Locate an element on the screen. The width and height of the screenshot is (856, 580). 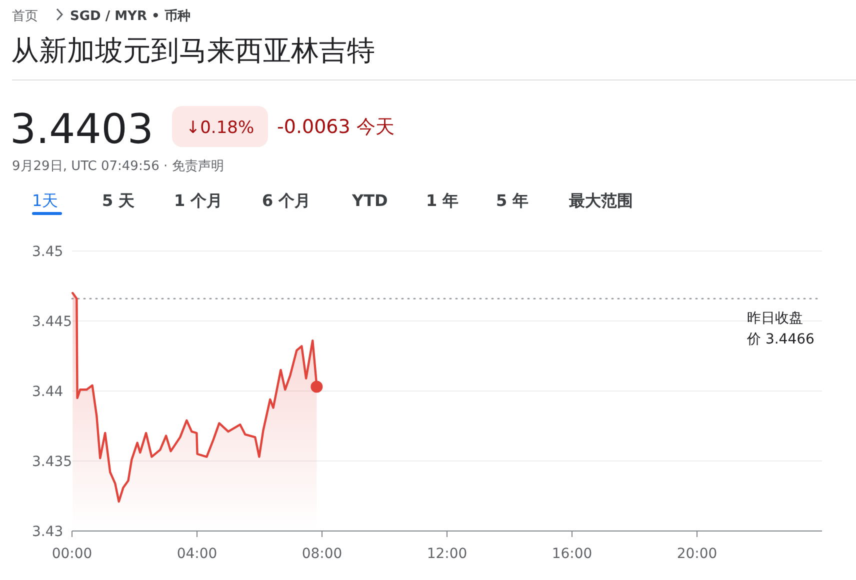
text: 5 年 is located at coordinates (512, 200).